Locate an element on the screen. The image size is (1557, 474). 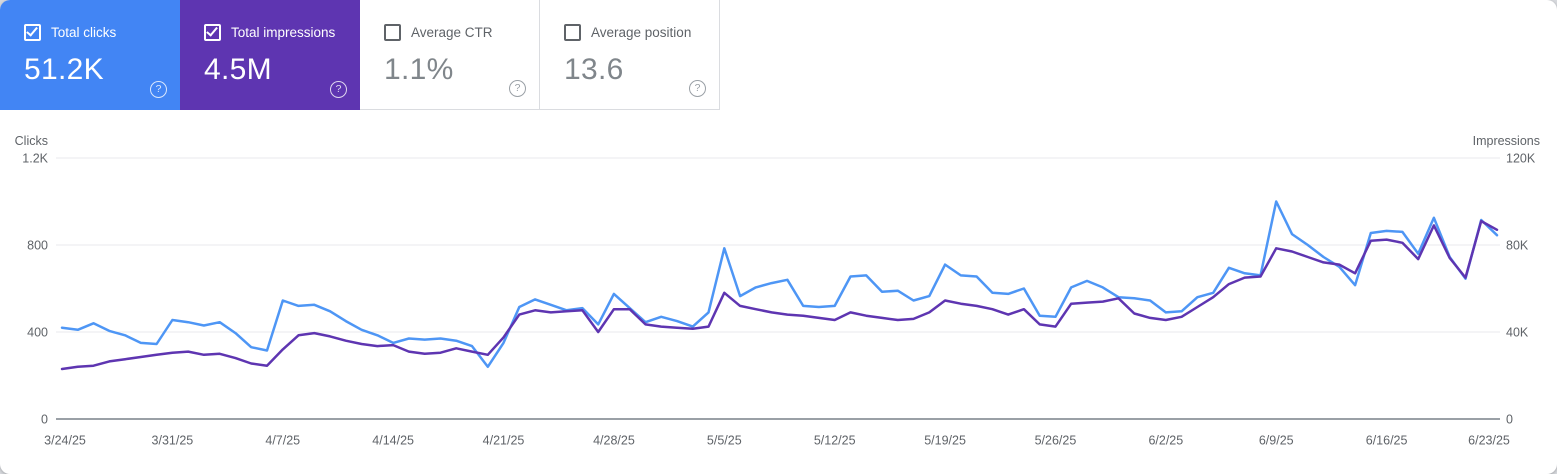
x-axis-tick: 5/12/25 is located at coordinates (835, 441).